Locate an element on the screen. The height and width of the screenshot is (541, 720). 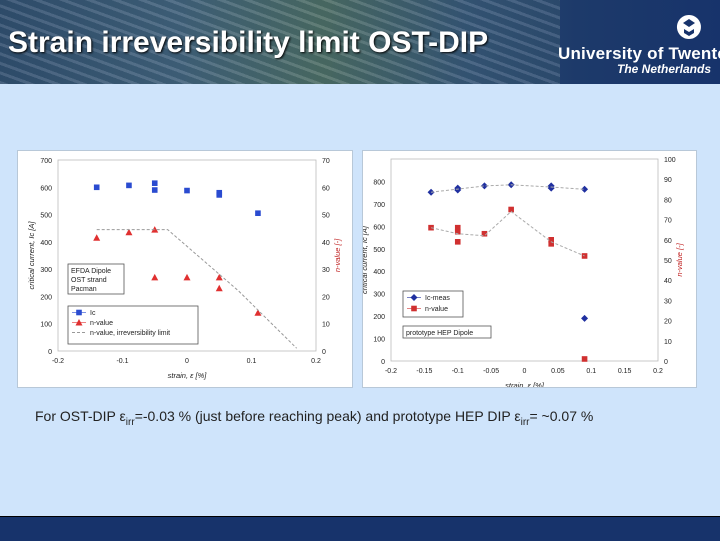
x-tick-label: 0.1 is located at coordinates (591, 371).